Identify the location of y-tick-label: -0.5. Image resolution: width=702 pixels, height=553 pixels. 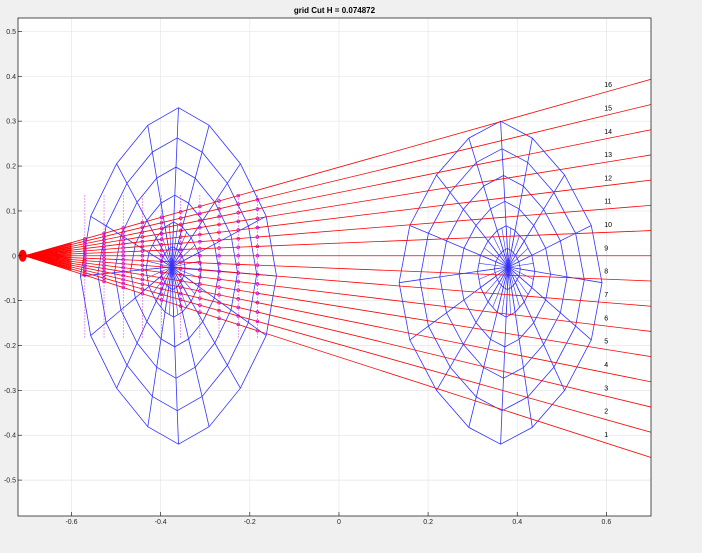
(10, 481).